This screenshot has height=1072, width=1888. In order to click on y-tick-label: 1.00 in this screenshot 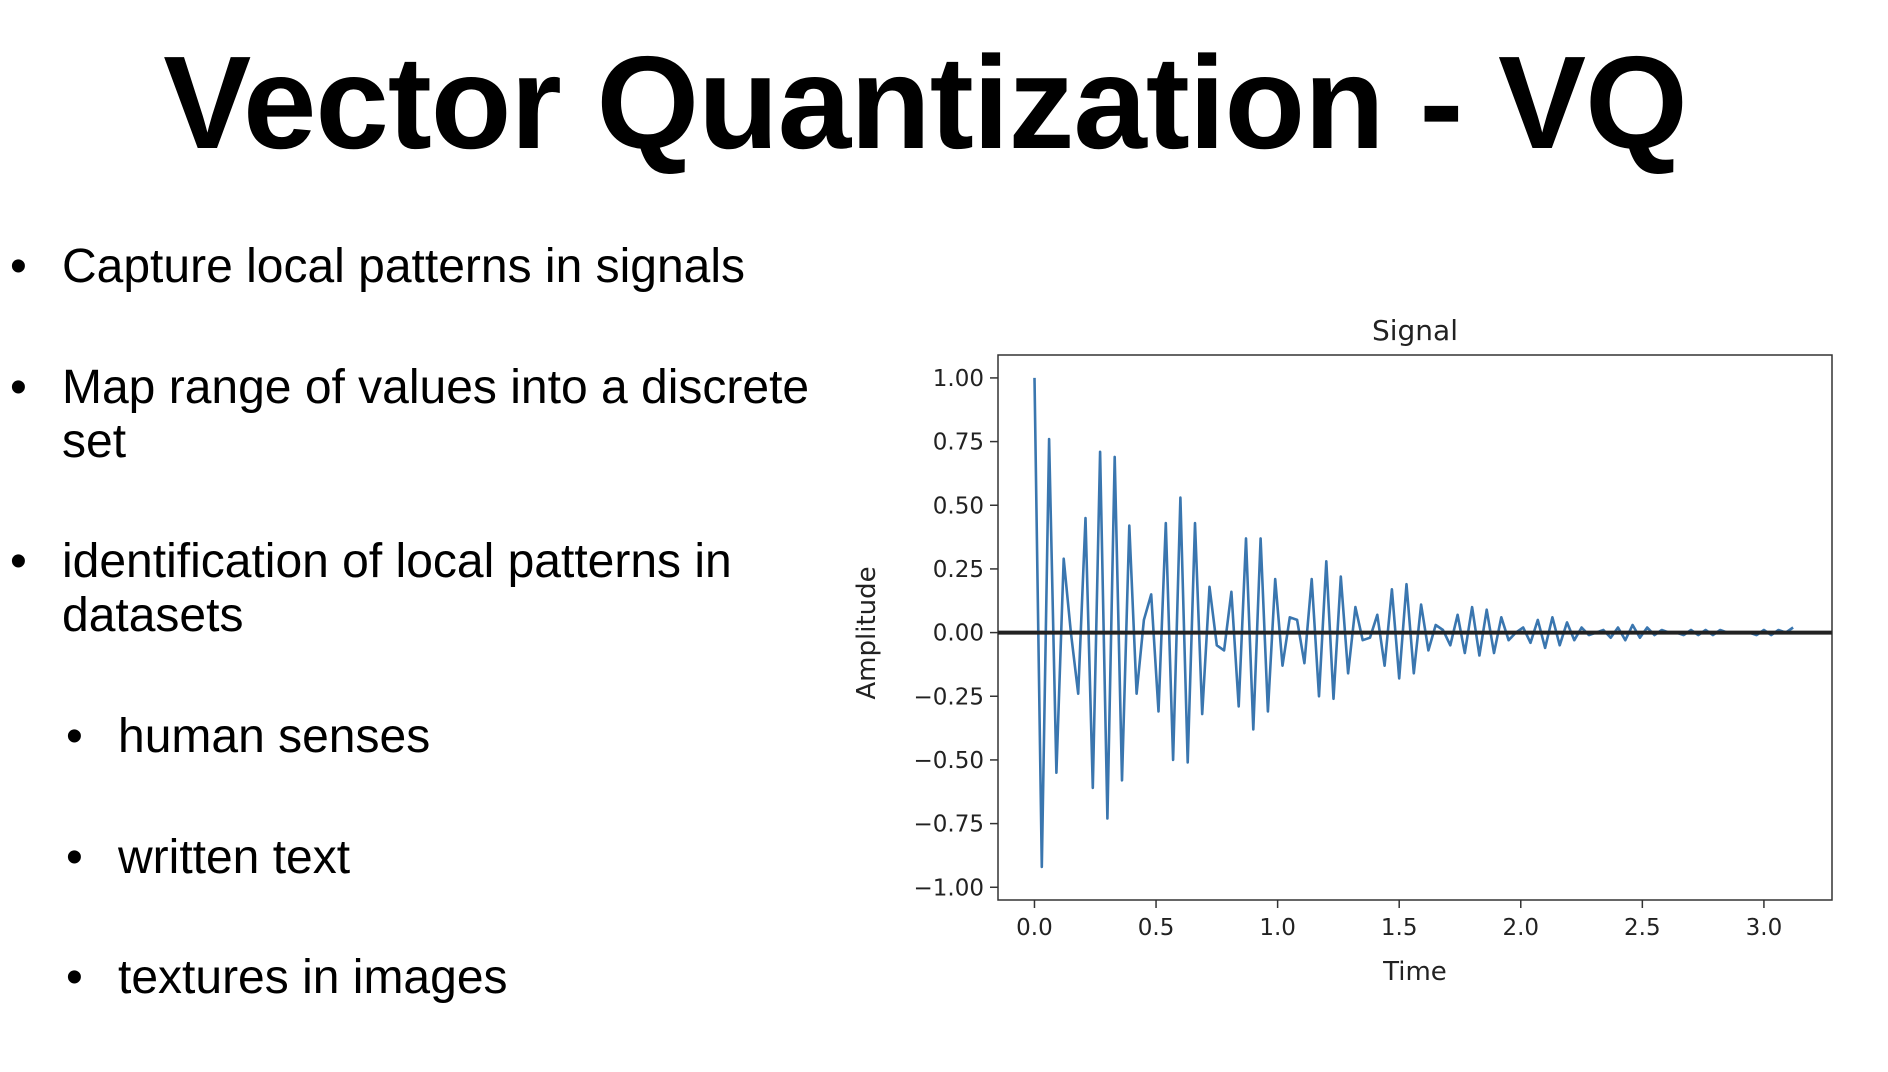, I will do `click(958, 379)`.